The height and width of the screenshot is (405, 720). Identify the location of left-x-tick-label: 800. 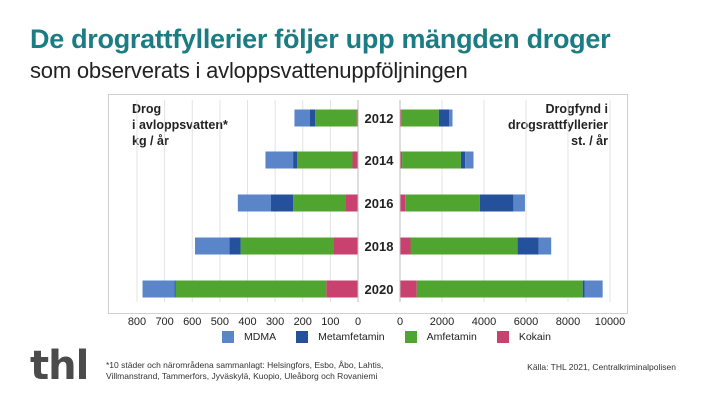
(137, 322).